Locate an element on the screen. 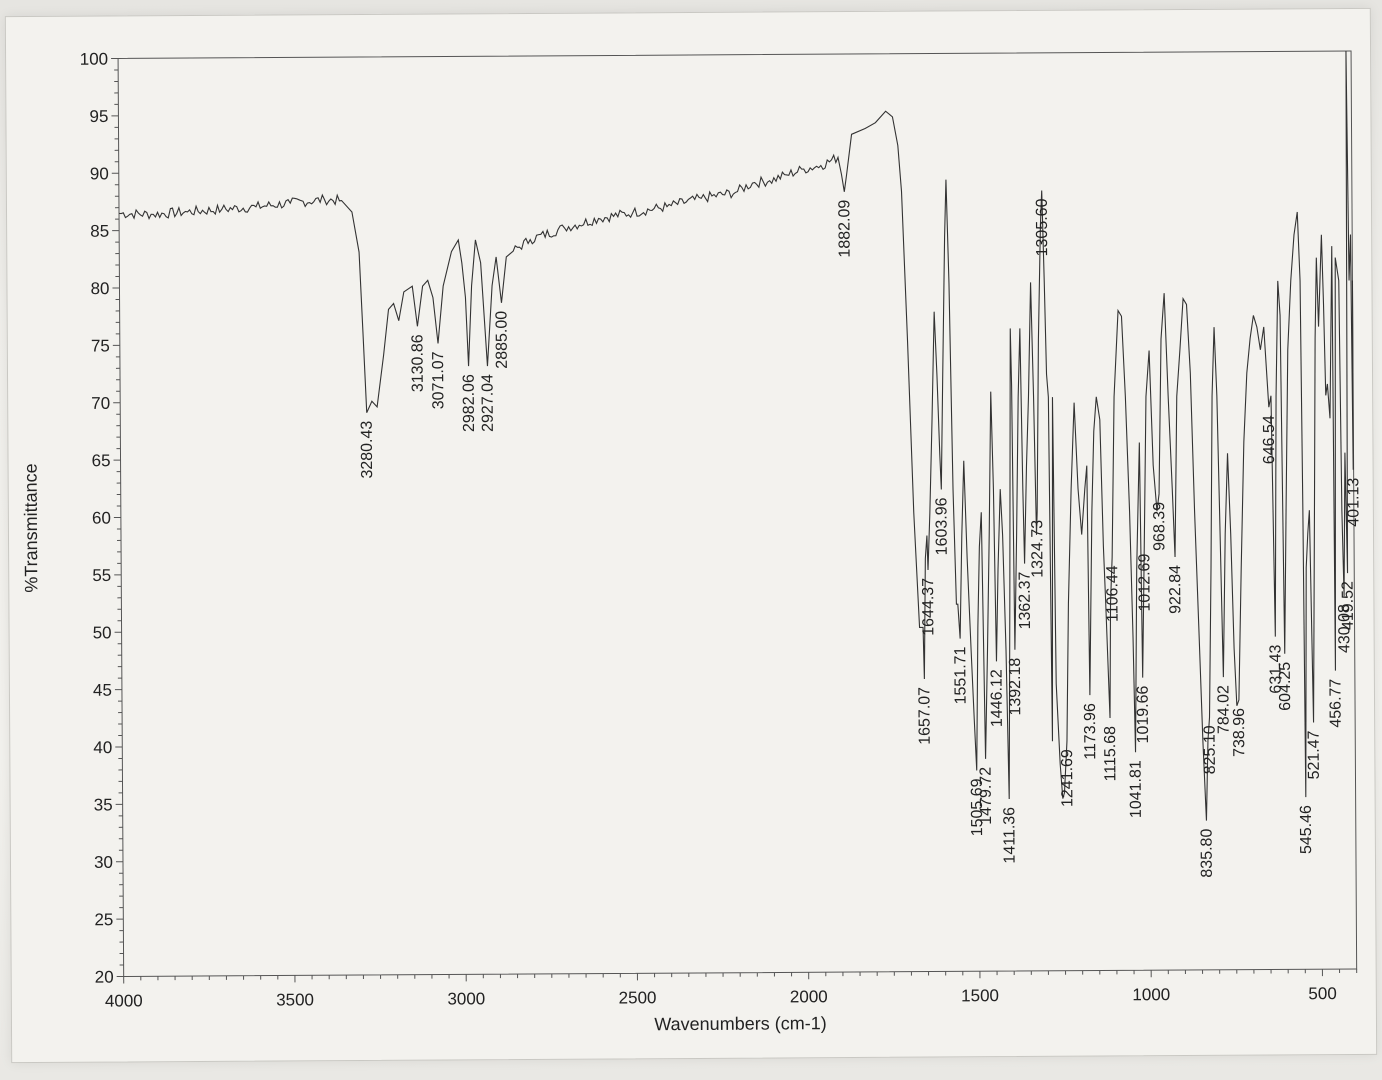 This screenshot has width=1382, height=1080. peak-label: 545.46 is located at coordinates (1306, 829).